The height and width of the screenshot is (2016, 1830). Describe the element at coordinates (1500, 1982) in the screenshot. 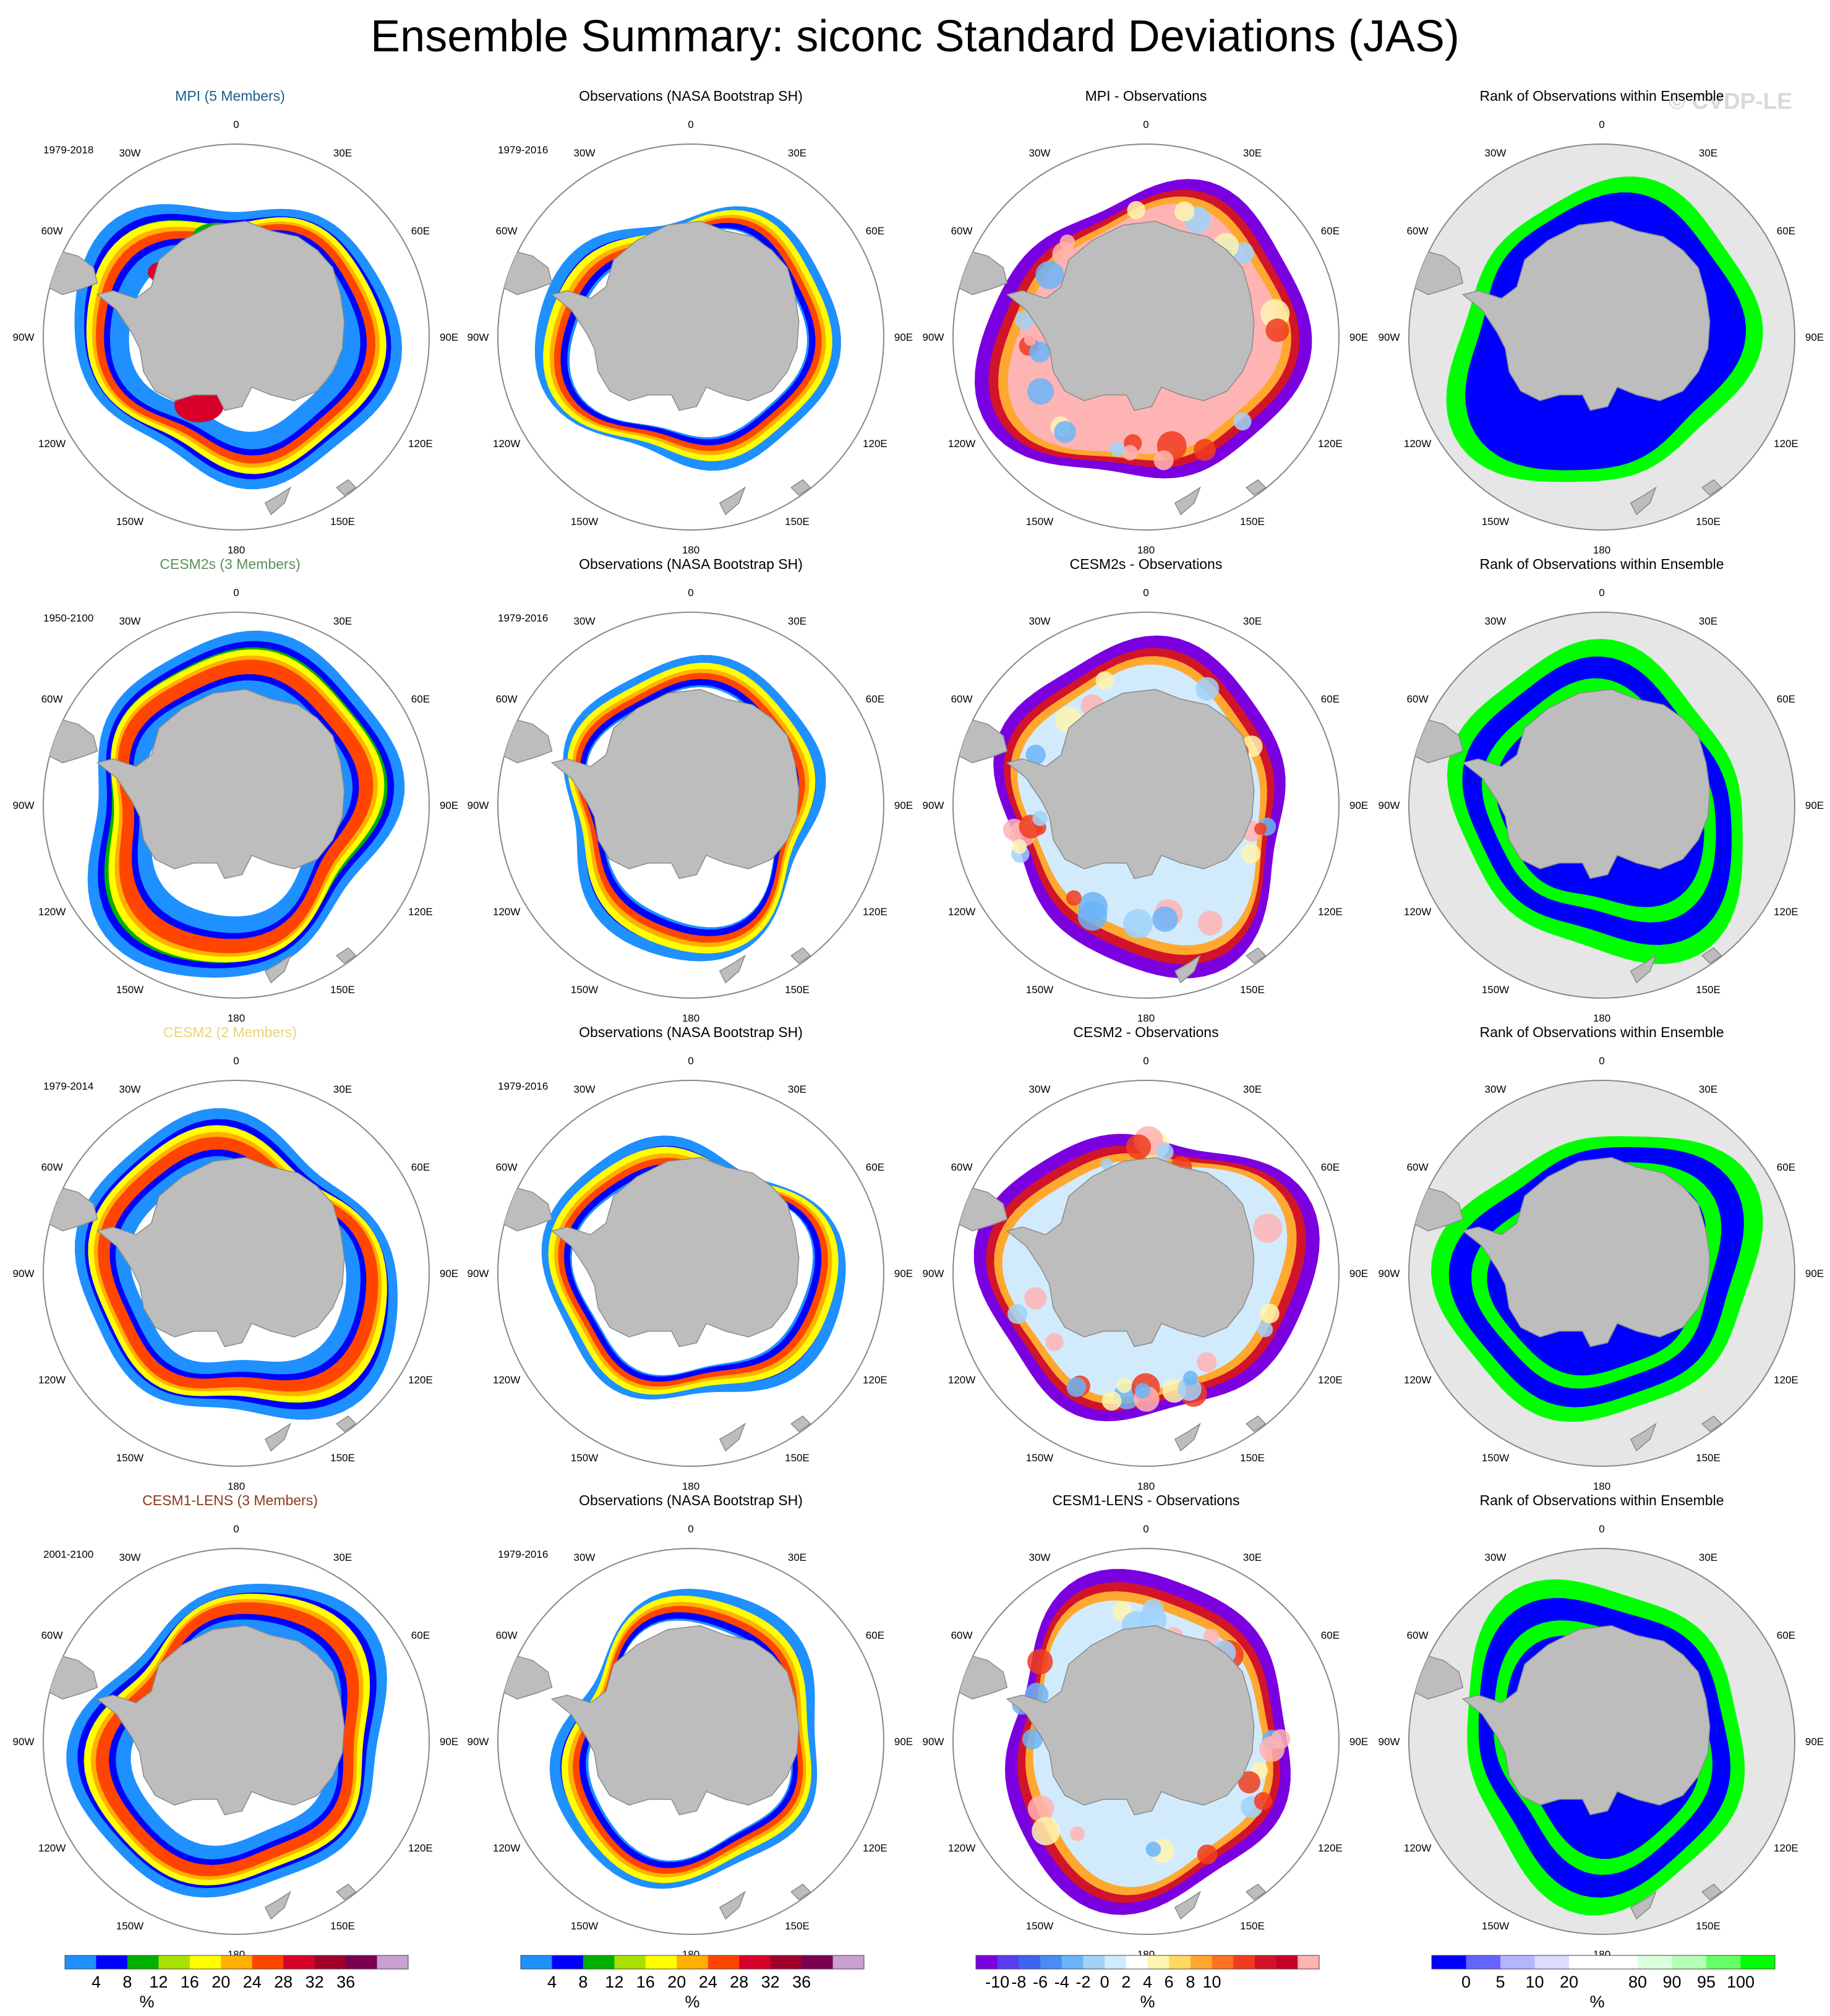

I see `colorbar-tick-label: 5` at that location.